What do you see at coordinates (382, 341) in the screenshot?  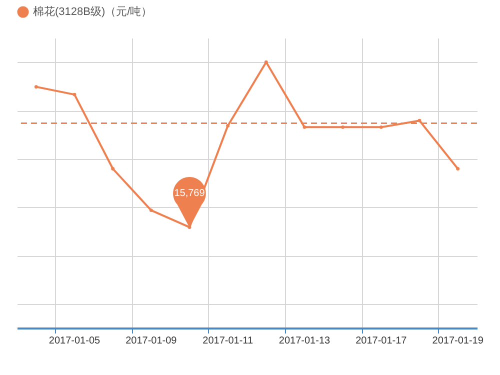 I see `x-tick-label: 2017-01-17` at bounding box center [382, 341].